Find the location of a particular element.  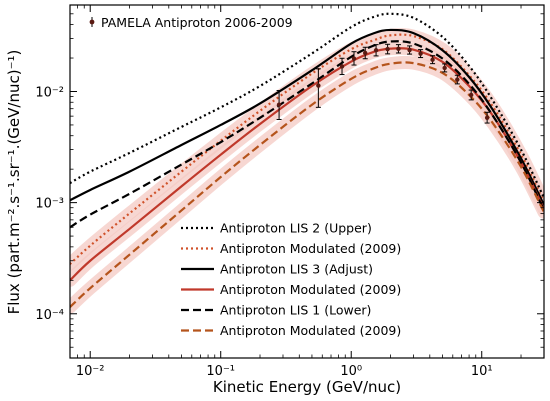

x-tick-label: 10⁰ is located at coordinates (351, 371).